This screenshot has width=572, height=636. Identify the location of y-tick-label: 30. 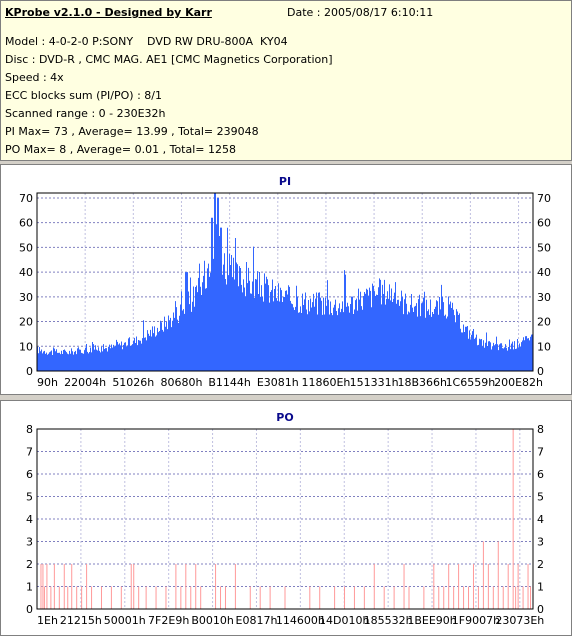
(26, 297).